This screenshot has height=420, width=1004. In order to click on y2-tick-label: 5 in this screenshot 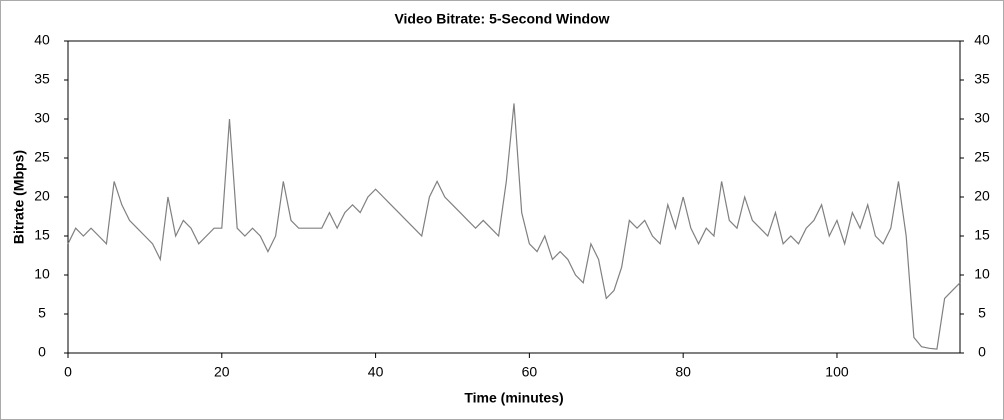, I will do `click(982, 313)`.